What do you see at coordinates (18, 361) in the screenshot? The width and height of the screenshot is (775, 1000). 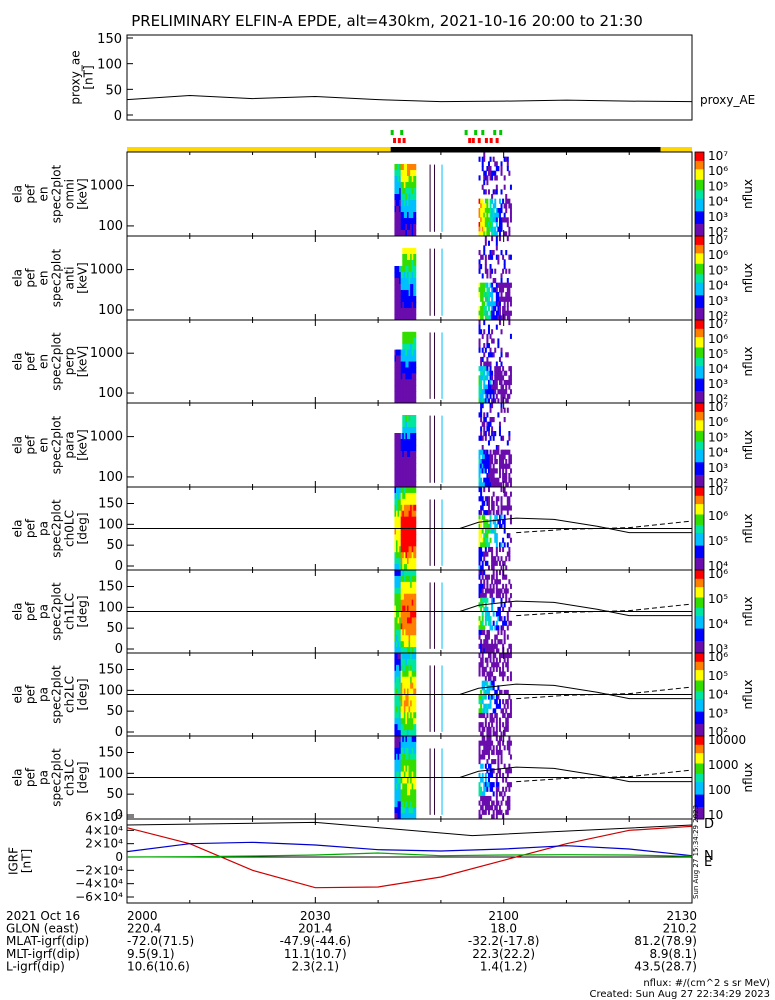 I see `energy-panel-ylabel-line: ela` at bounding box center [18, 361].